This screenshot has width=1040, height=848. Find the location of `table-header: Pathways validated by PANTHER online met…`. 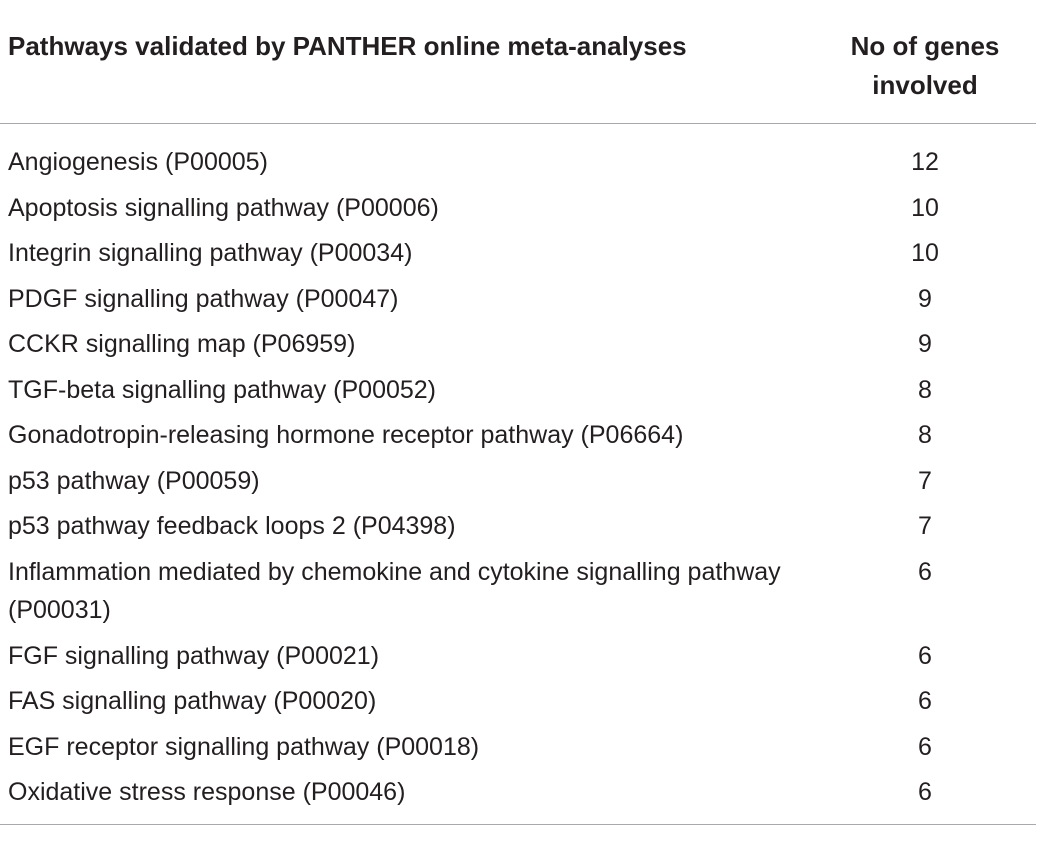

table-header: Pathways validated by PANTHER online met… is located at coordinates (518, 69).